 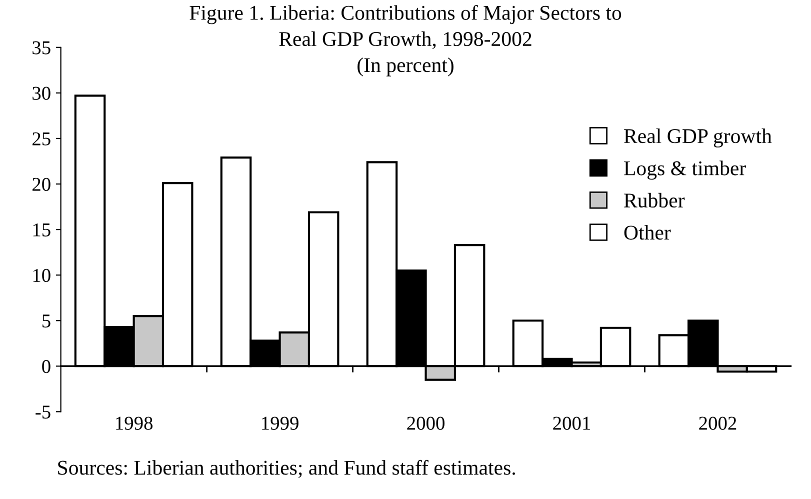 I want to click on source-note: Sources: Liberian authorities; and Fund staff estimates., so click(x=286, y=469).